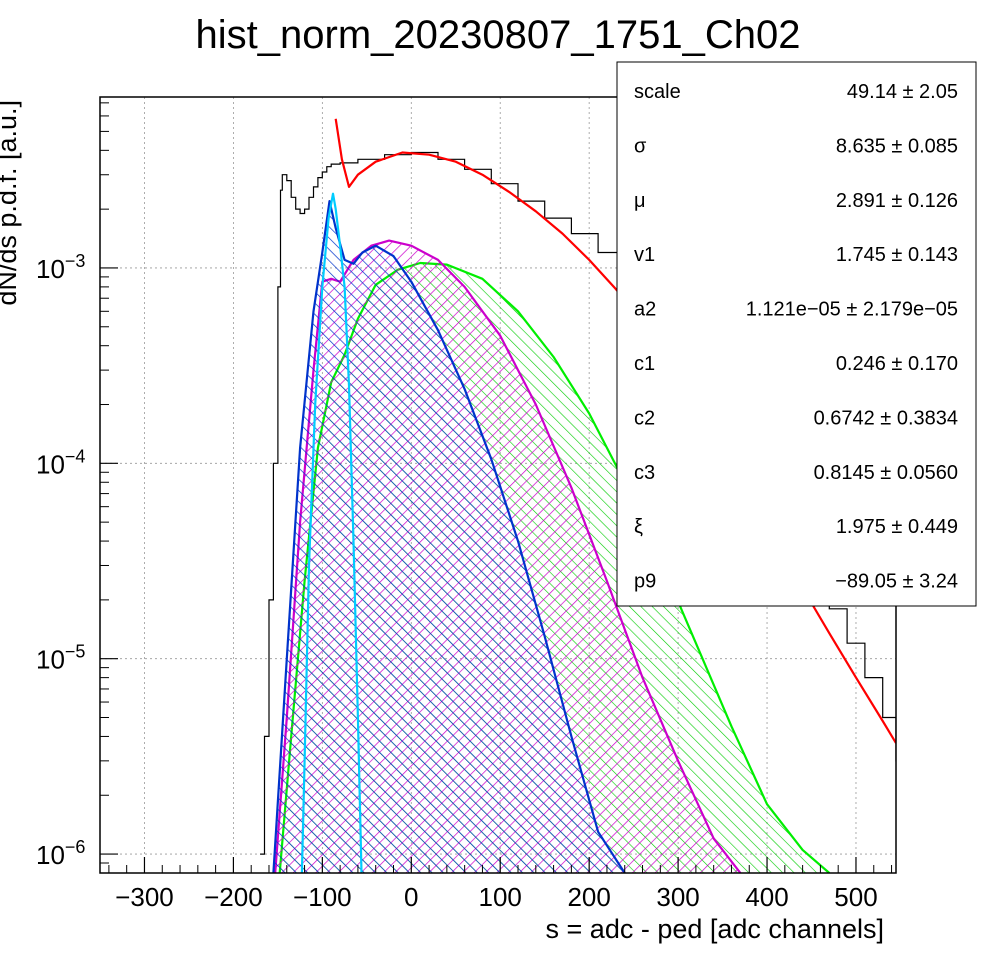  What do you see at coordinates (638, 527) in the screenshot?
I see `stats-param-name: ξ` at bounding box center [638, 527].